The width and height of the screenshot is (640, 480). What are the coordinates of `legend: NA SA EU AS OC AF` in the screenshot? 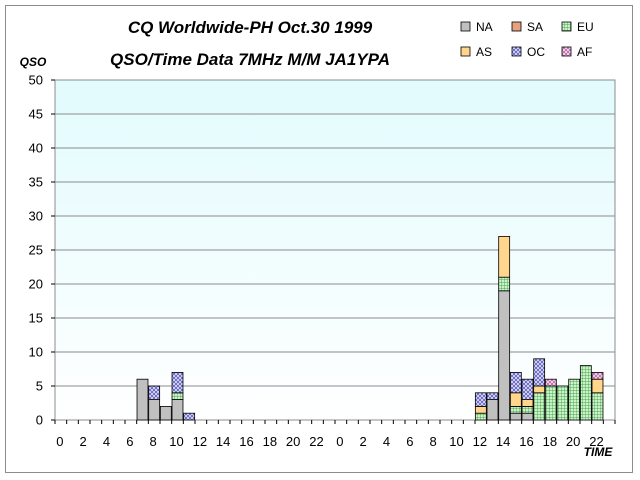 It's located at (527, 39).